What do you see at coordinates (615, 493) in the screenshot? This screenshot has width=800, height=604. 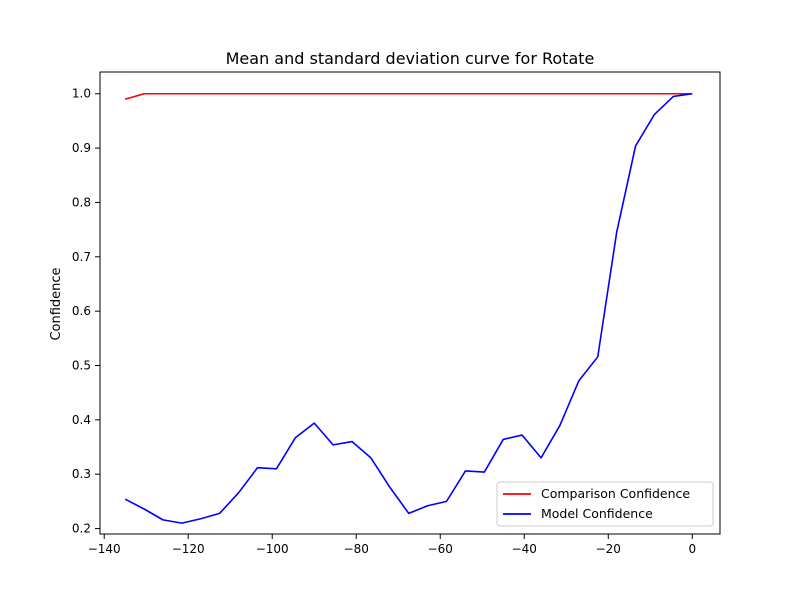 I see `legend-label: Comparison Confidence` at bounding box center [615, 493].